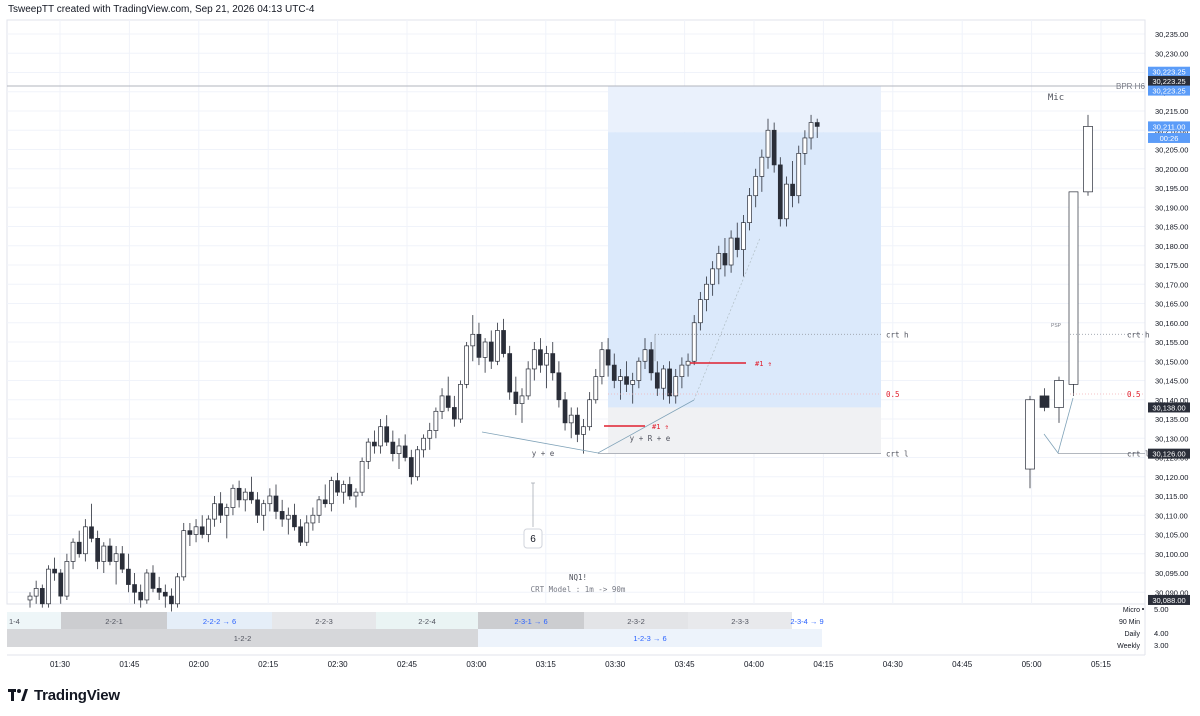  I want to click on session-cell-label: 2-3-1 → 6, so click(530, 621).